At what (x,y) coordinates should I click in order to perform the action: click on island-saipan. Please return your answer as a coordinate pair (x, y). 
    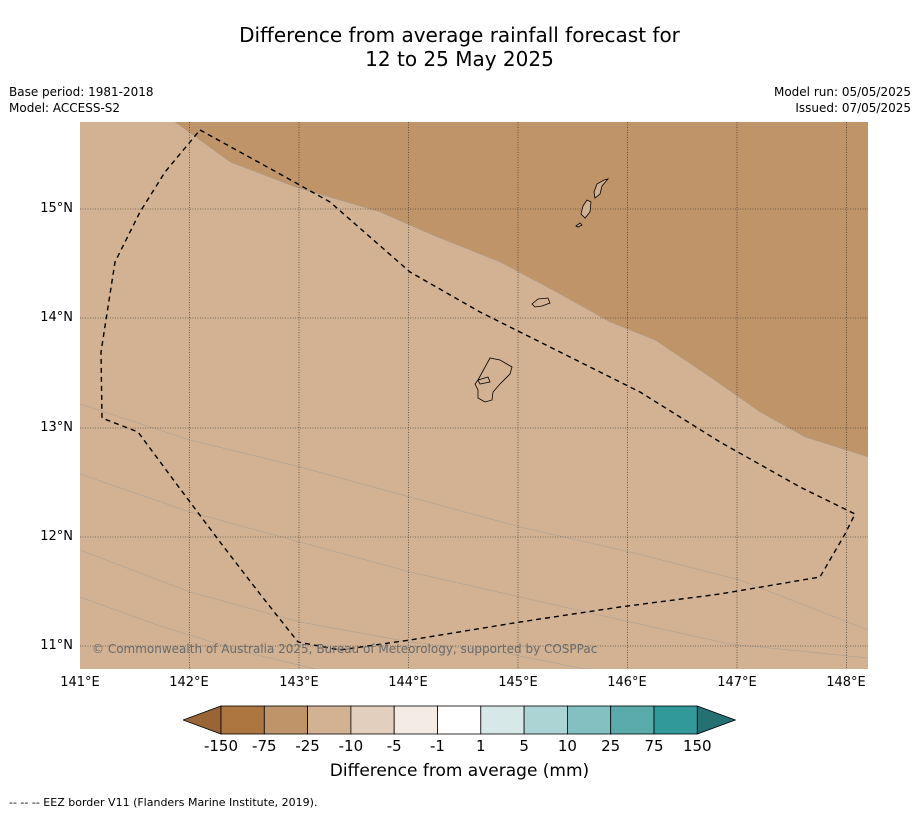
    Looking at the image, I should click on (601, 188).